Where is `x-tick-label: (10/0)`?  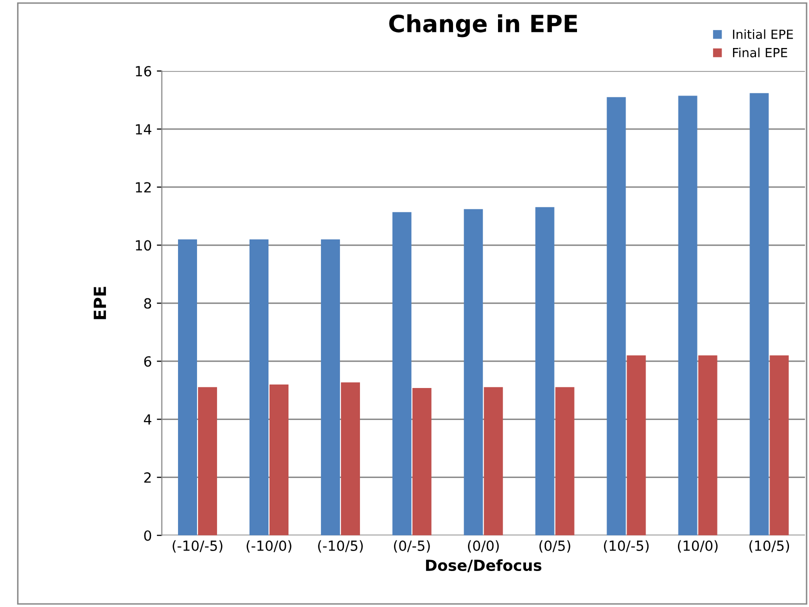
x-tick-label: (10/0) is located at coordinates (698, 546).